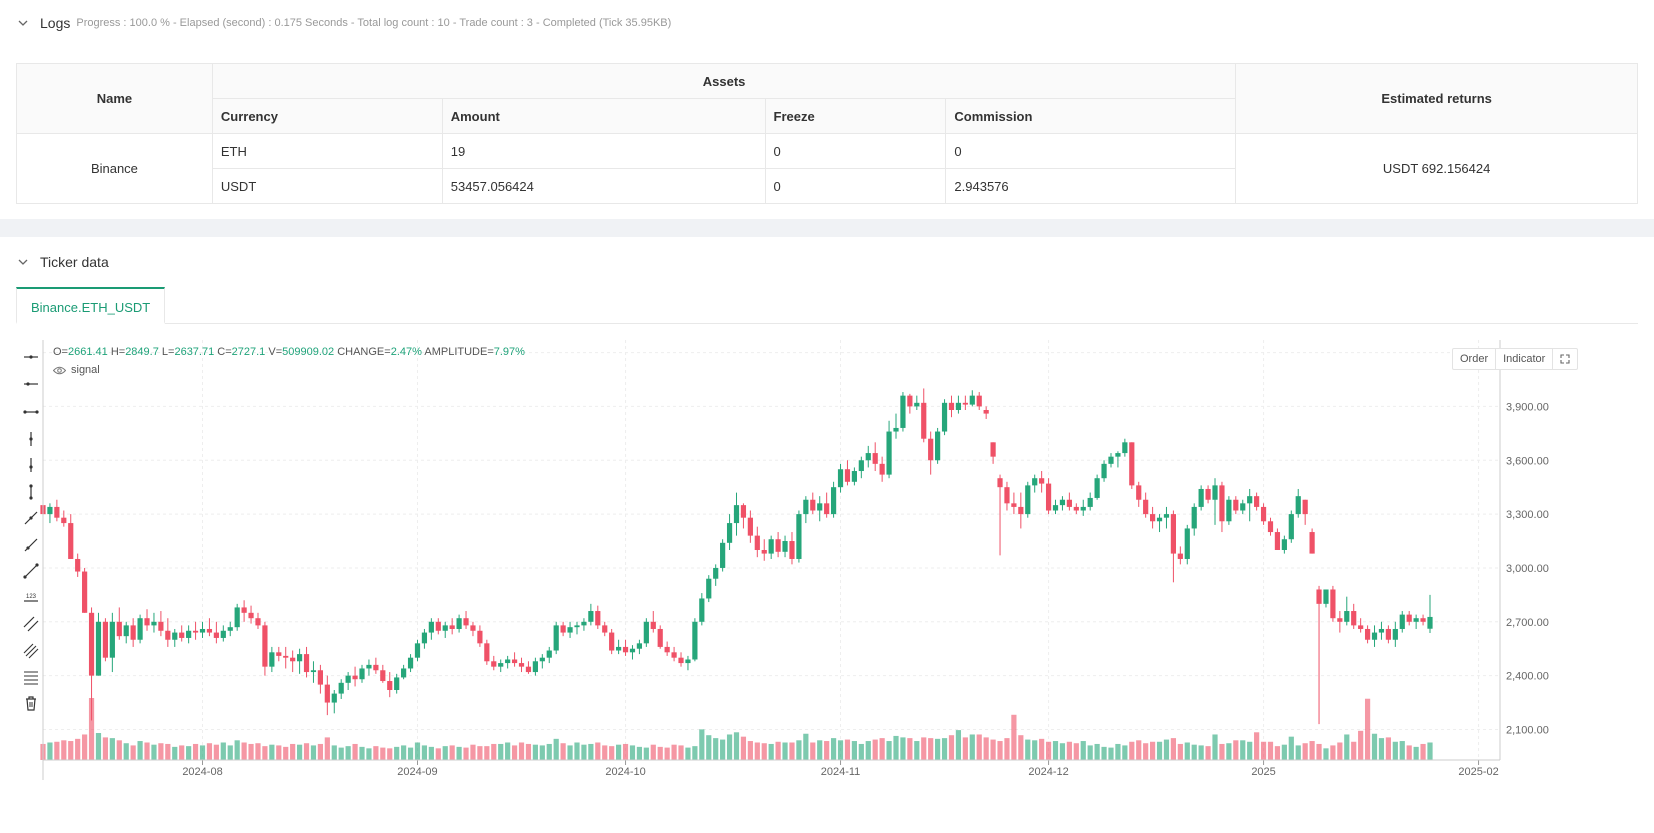 The width and height of the screenshot is (1654, 833). Describe the element at coordinates (31, 651) in the screenshot. I see `fibonacci-lines-icon` at that location.